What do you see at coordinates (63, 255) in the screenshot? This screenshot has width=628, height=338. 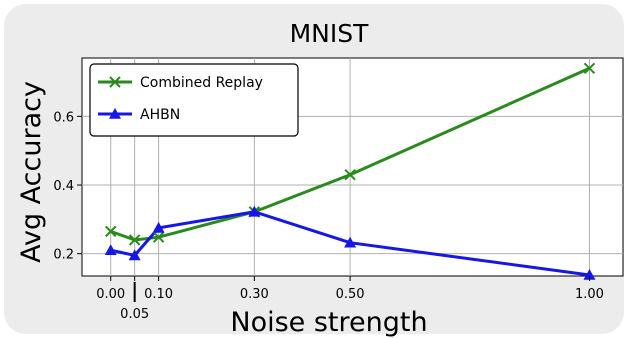 I see `y-tick-label: 0.2` at bounding box center [63, 255].